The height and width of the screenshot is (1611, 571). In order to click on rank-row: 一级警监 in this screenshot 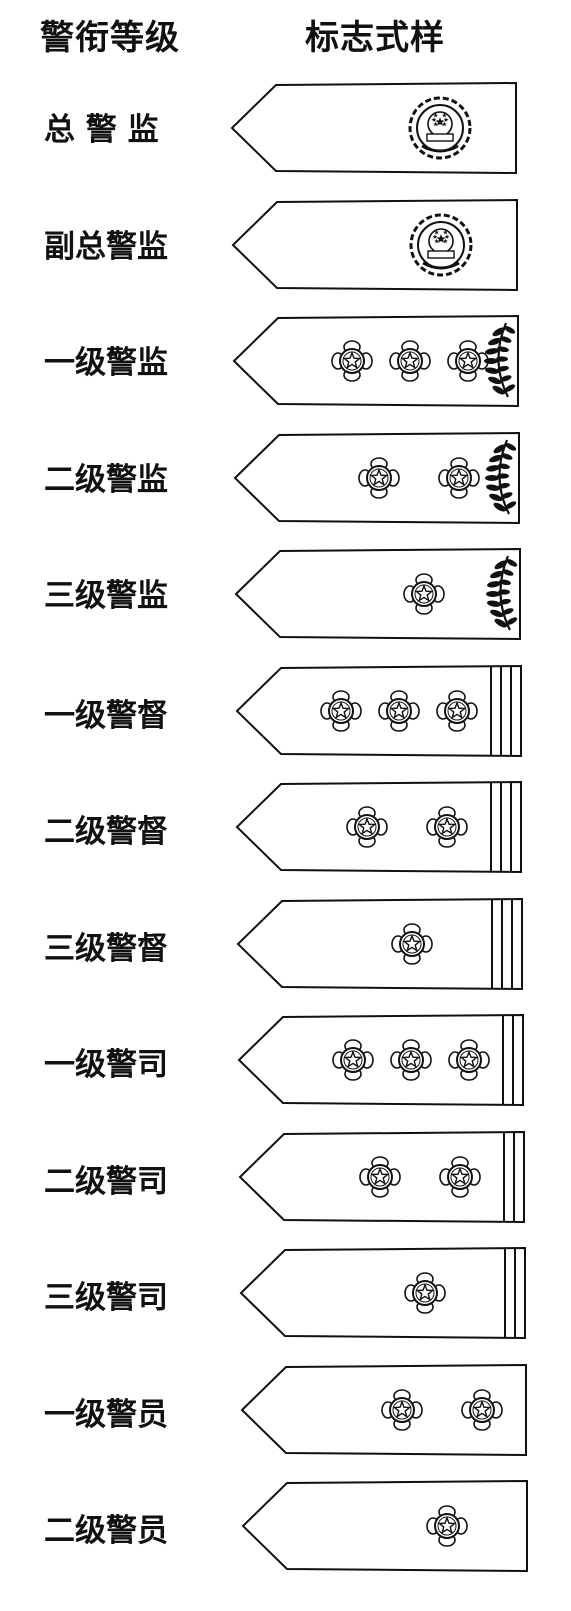, I will do `click(285, 358)`.